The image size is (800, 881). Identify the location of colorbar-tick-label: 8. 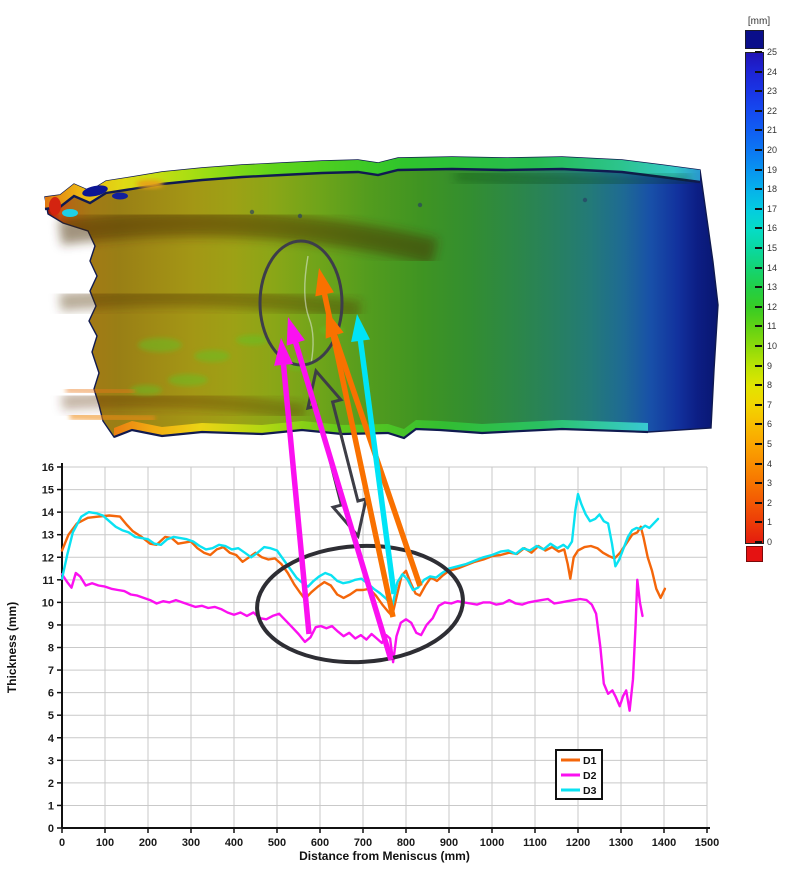
(770, 385).